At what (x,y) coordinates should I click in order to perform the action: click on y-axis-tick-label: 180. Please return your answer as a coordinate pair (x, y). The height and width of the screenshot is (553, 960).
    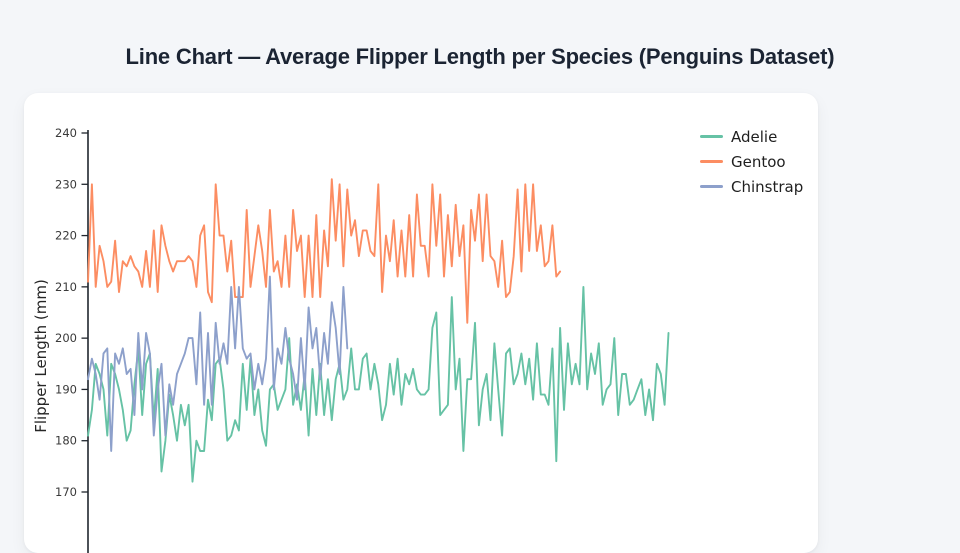
    Looking at the image, I should click on (66, 441).